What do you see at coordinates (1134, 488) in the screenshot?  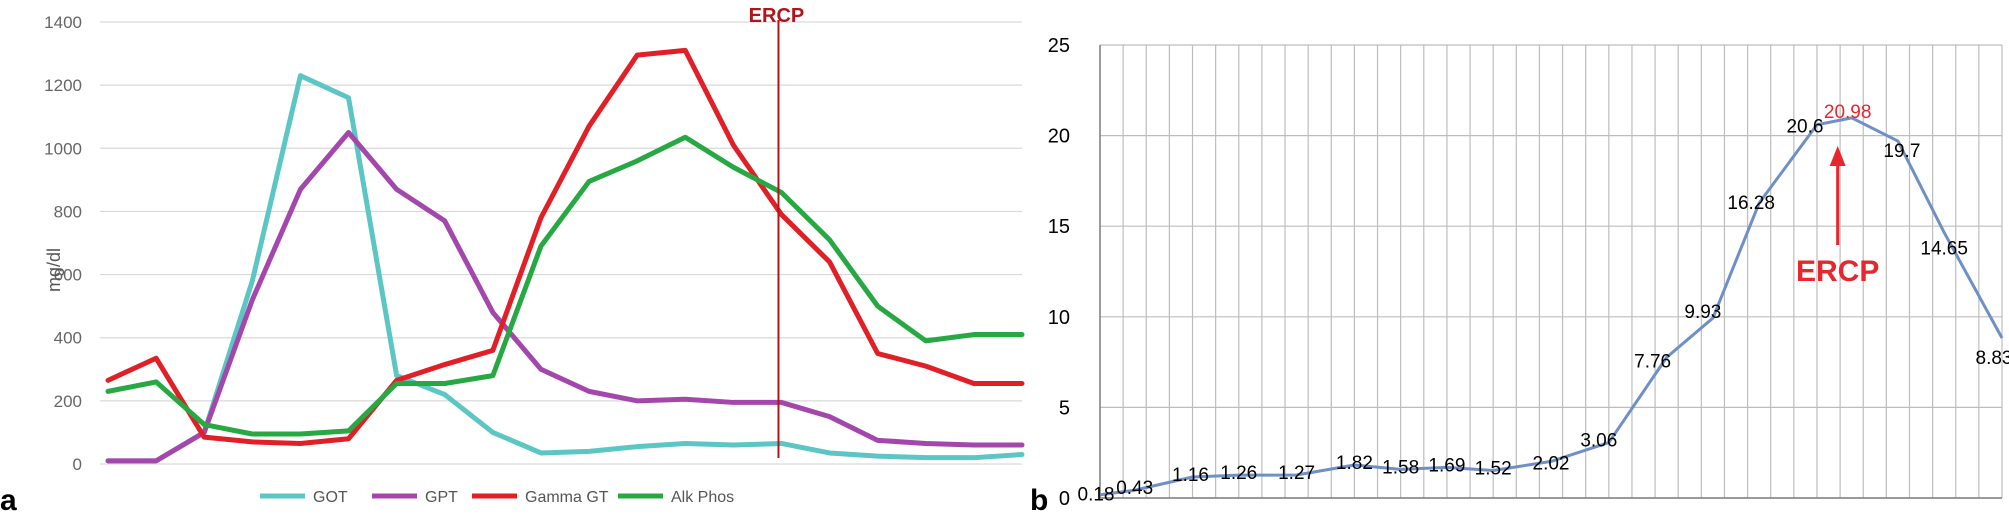 I see `b-data-label: 0.43` at bounding box center [1134, 488].